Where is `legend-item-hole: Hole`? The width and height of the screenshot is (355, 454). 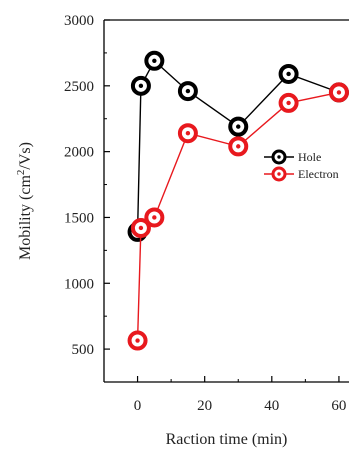 legend-item-hole: Hole is located at coordinates (292, 157).